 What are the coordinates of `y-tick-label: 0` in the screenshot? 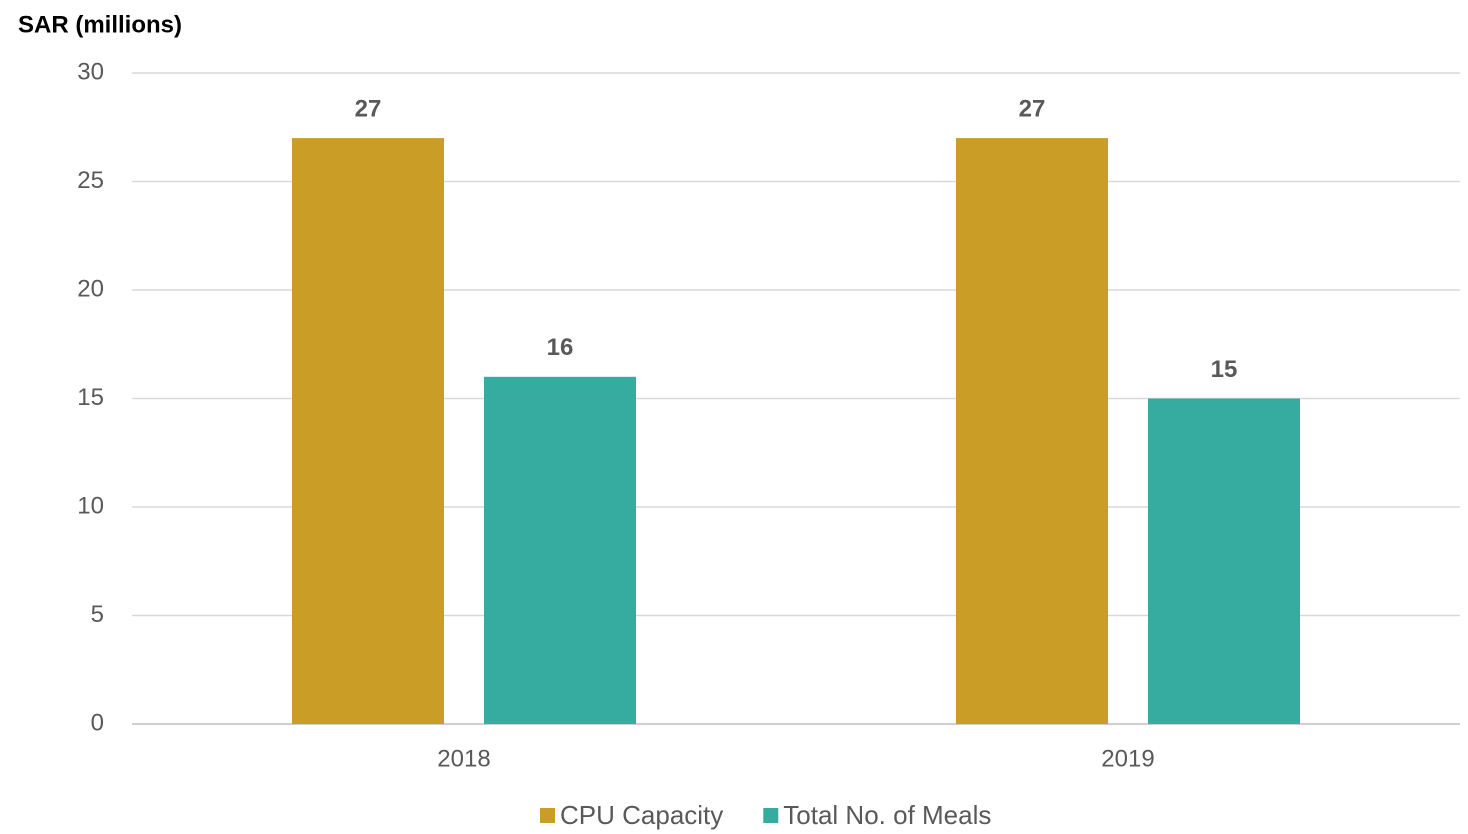 It's located at (97, 722).